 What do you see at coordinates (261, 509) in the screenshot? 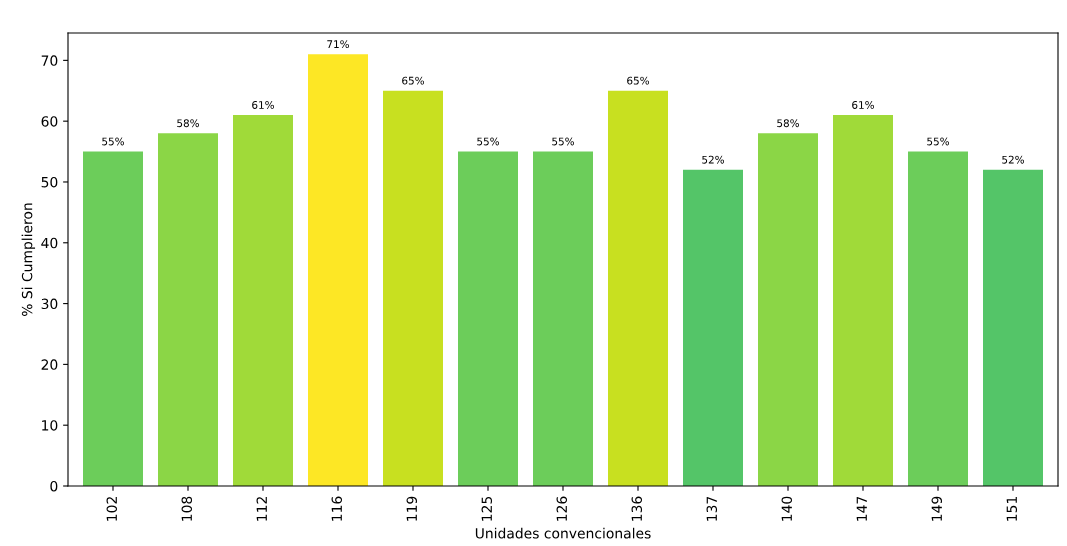
I see `x-tick-label: 112` at bounding box center [261, 509].